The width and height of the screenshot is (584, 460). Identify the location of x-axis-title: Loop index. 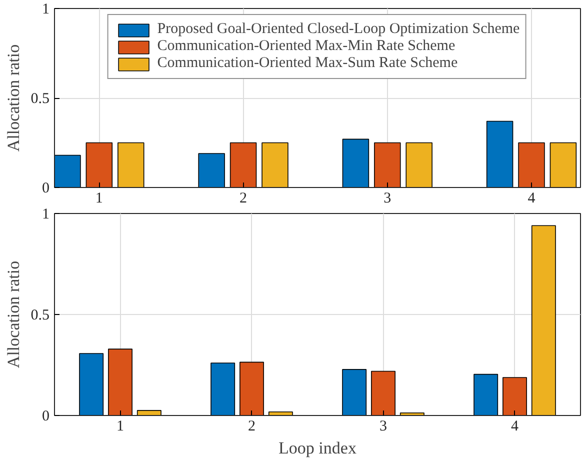
(317, 448).